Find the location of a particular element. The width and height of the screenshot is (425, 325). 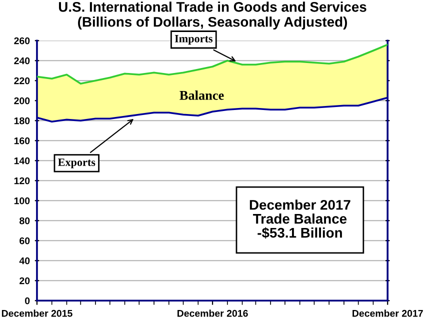

annotation: Imports is located at coordinates (193, 40).